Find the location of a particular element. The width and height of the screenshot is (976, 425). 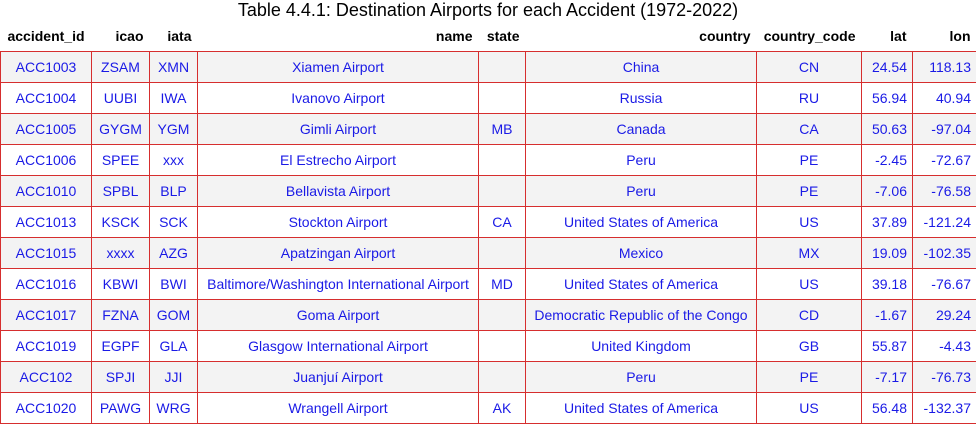

cell-state: MD is located at coordinates (502, 284).